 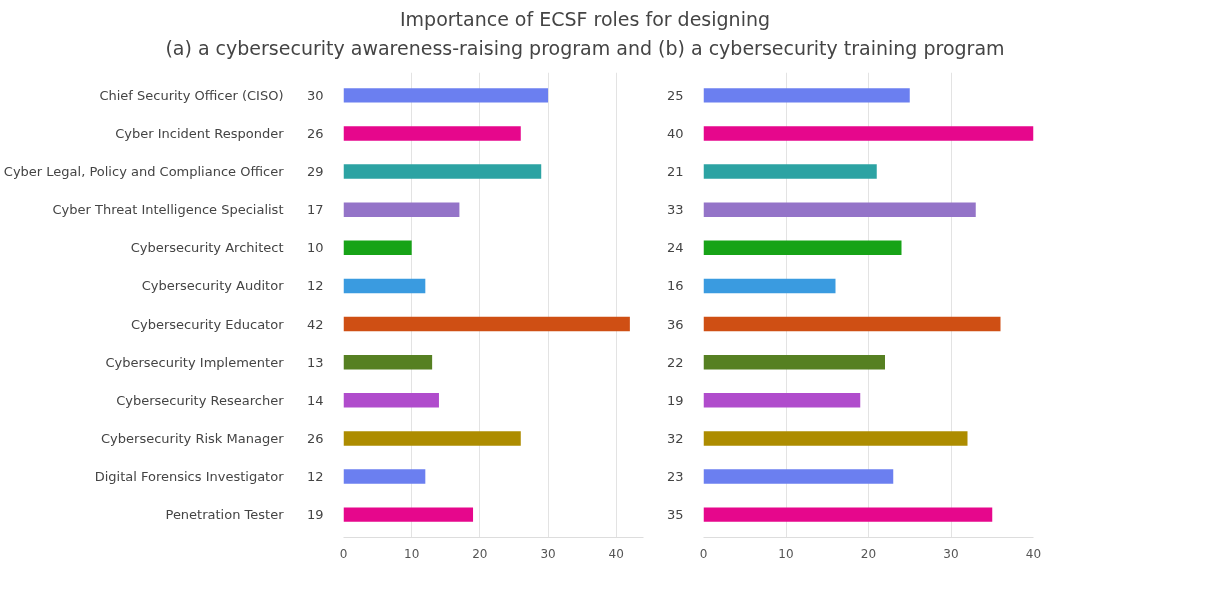 I want to click on y-tick-label: Cybersecurity Risk Manager, so click(x=193, y=438).